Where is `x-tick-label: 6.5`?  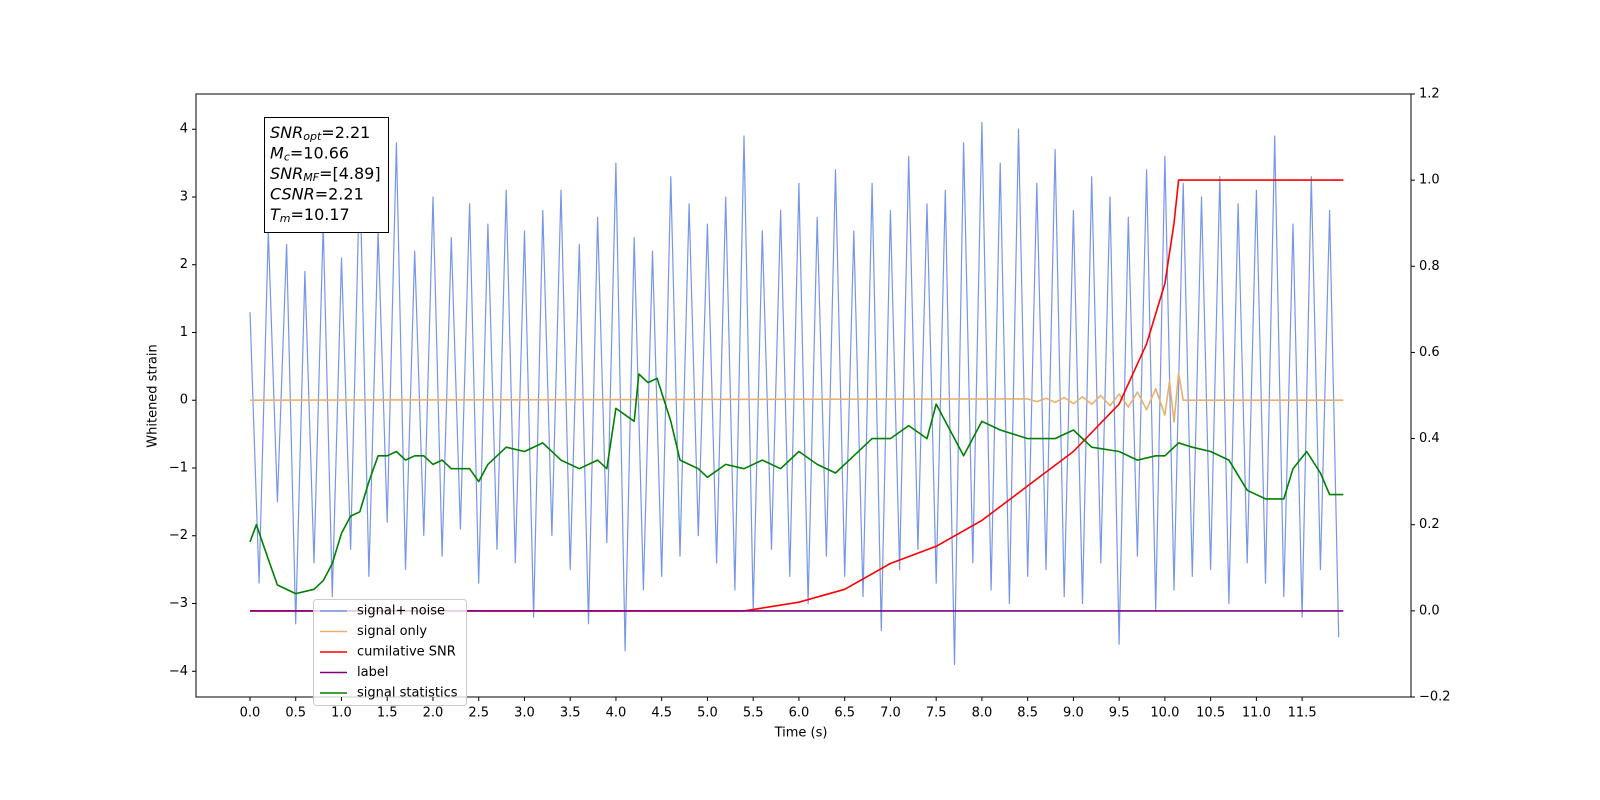 x-tick-label: 6.5 is located at coordinates (844, 713).